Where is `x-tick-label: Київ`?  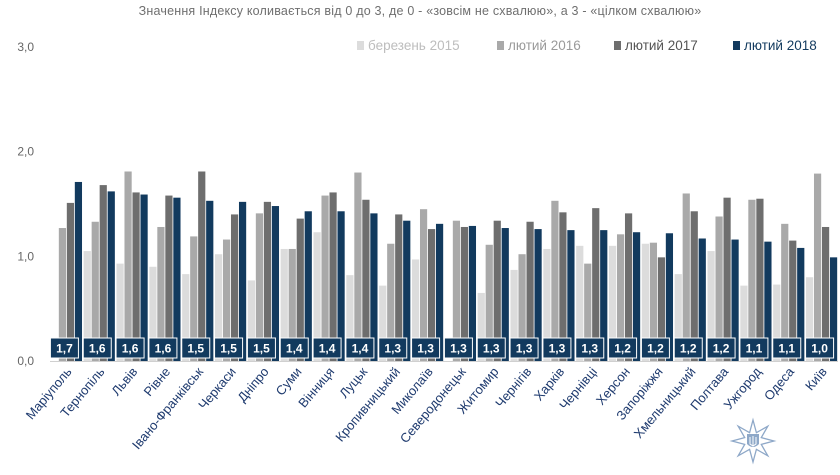
x-tick-label: Київ is located at coordinates (816, 378).